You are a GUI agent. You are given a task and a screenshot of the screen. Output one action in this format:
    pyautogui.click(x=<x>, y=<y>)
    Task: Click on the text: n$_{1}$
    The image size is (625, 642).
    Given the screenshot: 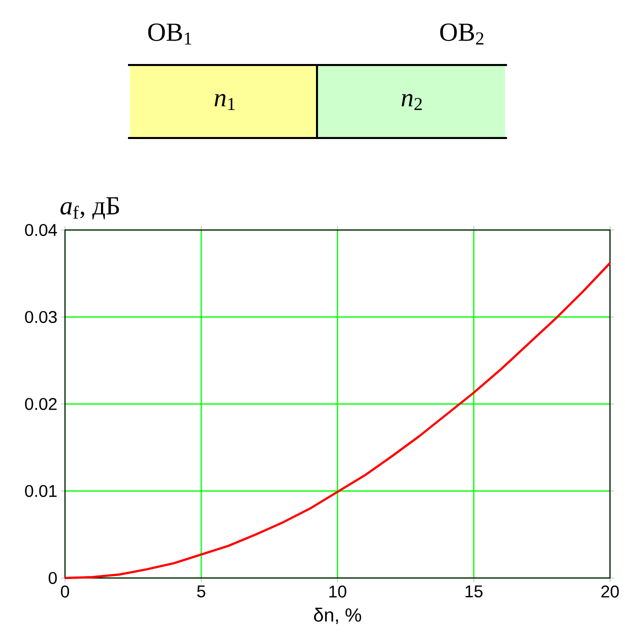 What is the action you would take?
    pyautogui.click(x=224, y=102)
    